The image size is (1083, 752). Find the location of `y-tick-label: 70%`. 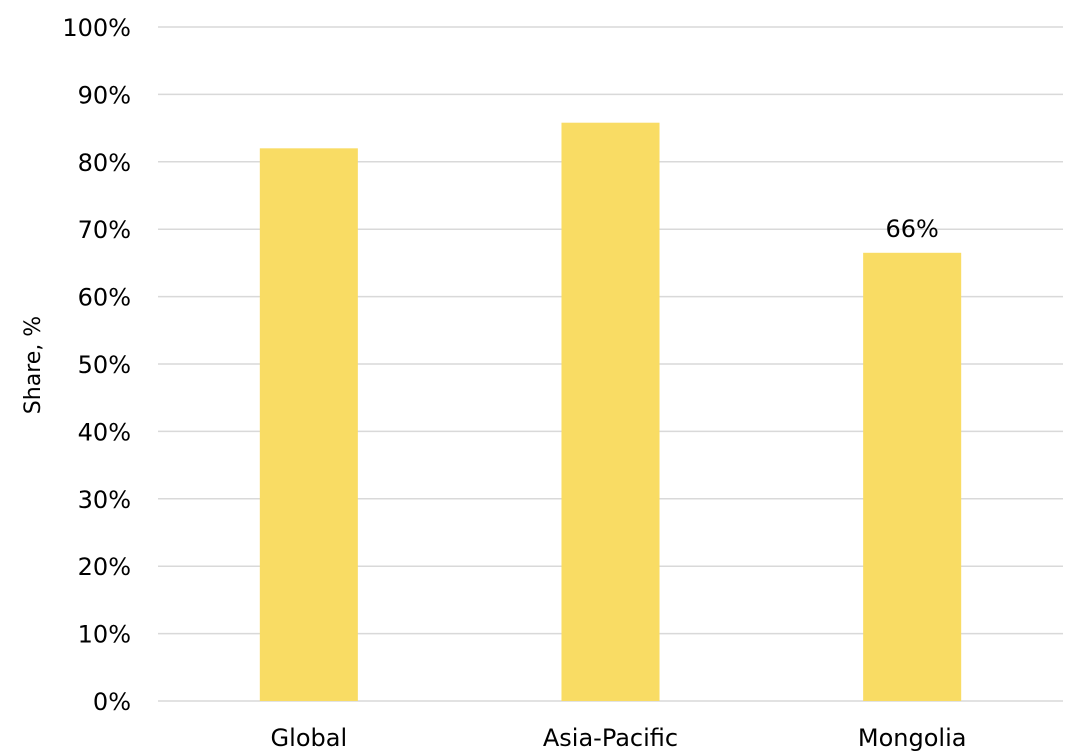

y-tick-label: 70% is located at coordinates (104, 230).